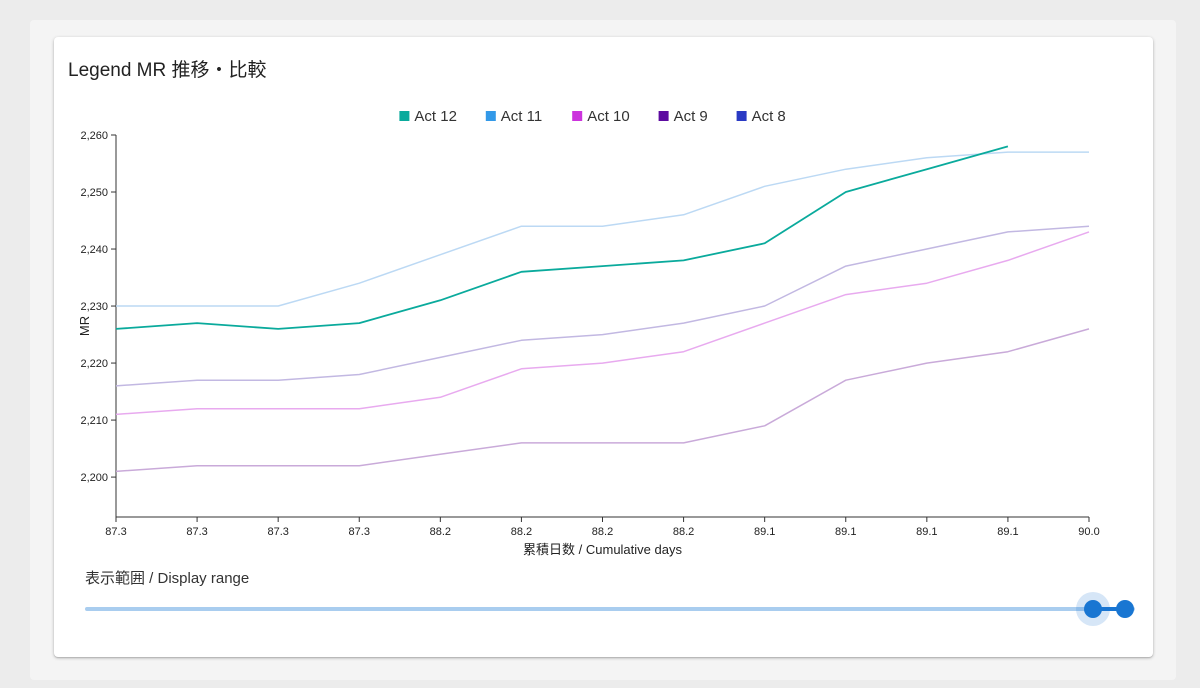 This screenshot has width=1200, height=688. Describe the element at coordinates (1109, 609) in the screenshot. I see `slider-track` at that location.